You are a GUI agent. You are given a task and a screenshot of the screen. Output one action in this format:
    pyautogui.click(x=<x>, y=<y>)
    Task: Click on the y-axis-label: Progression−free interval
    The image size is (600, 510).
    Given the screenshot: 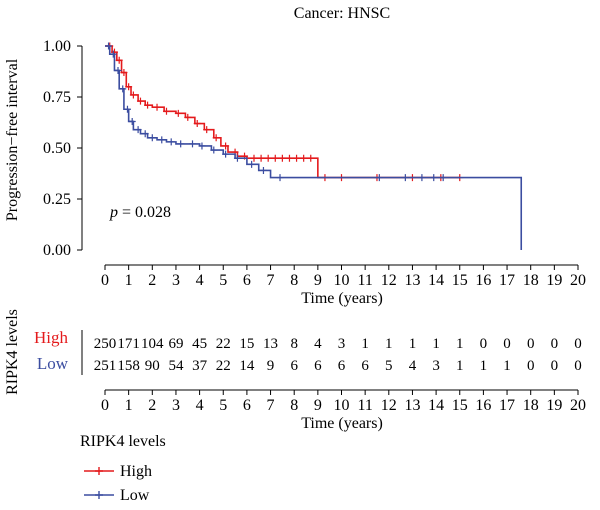 What is the action you would take?
    pyautogui.click(x=12, y=139)
    